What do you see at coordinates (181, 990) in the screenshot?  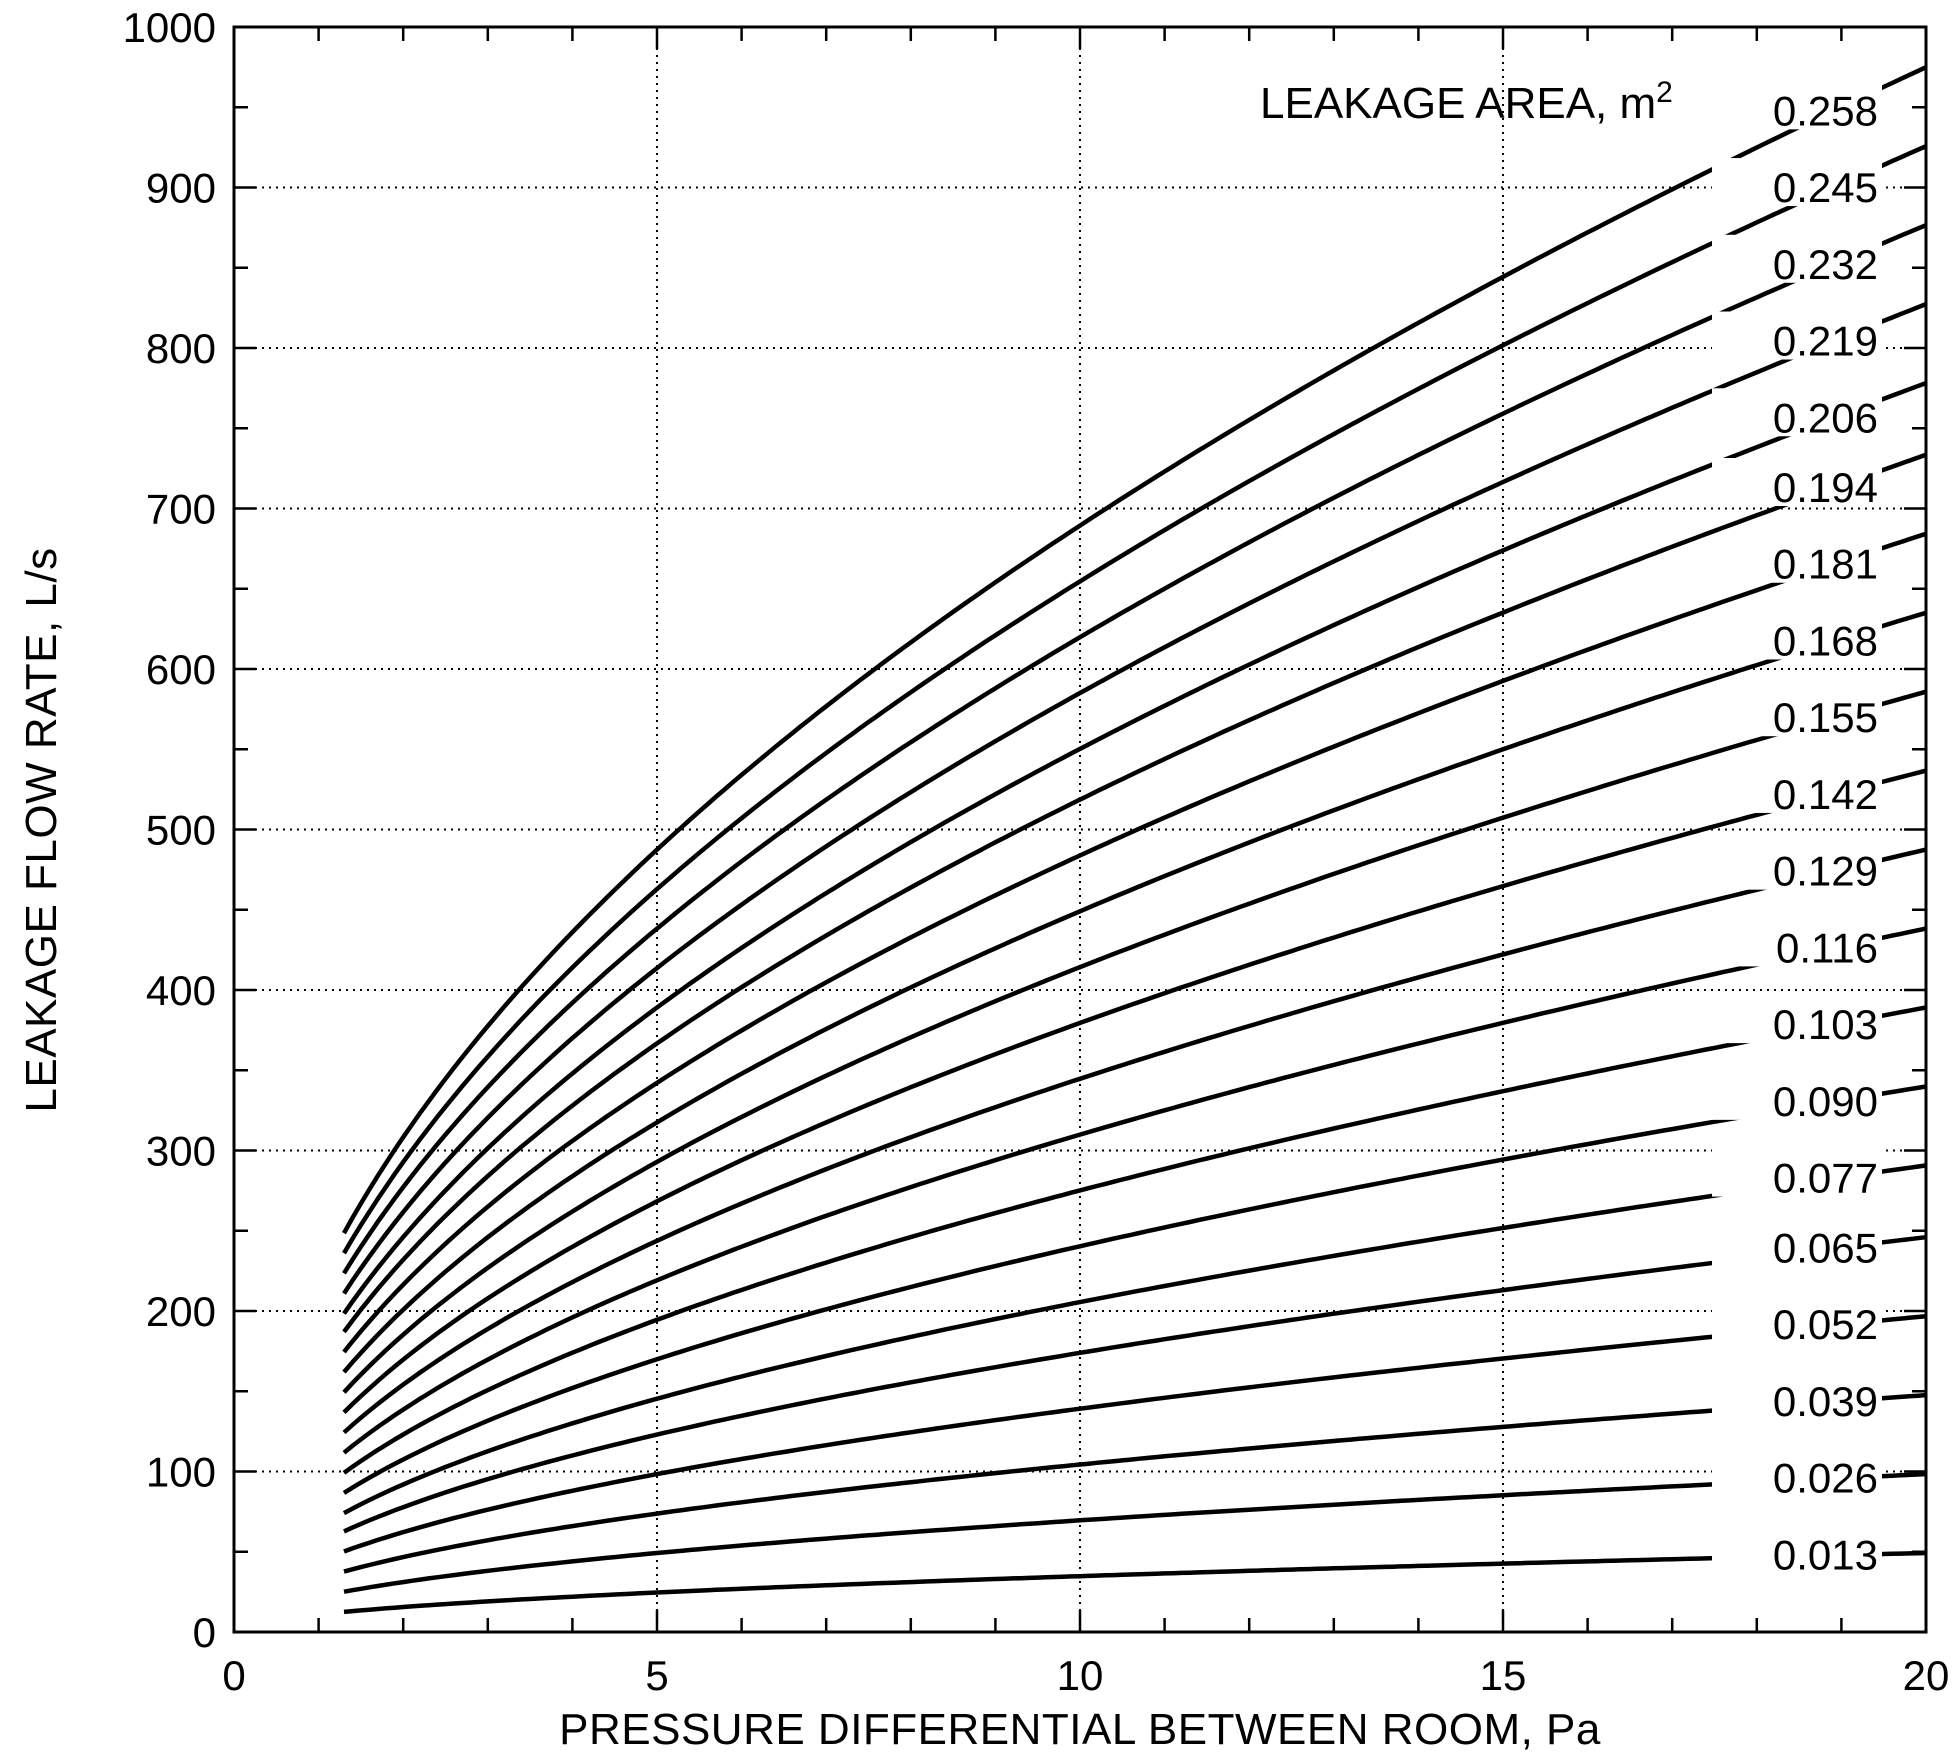 I see `y-tick-label: 400` at bounding box center [181, 990].